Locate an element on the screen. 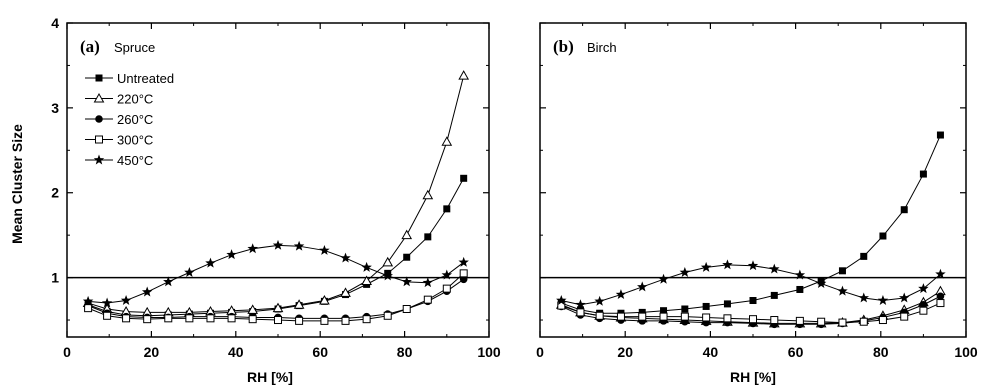 Image resolution: width=984 pixels, height=386 pixels. legend-item-4: 450°C is located at coordinates (119, 160).